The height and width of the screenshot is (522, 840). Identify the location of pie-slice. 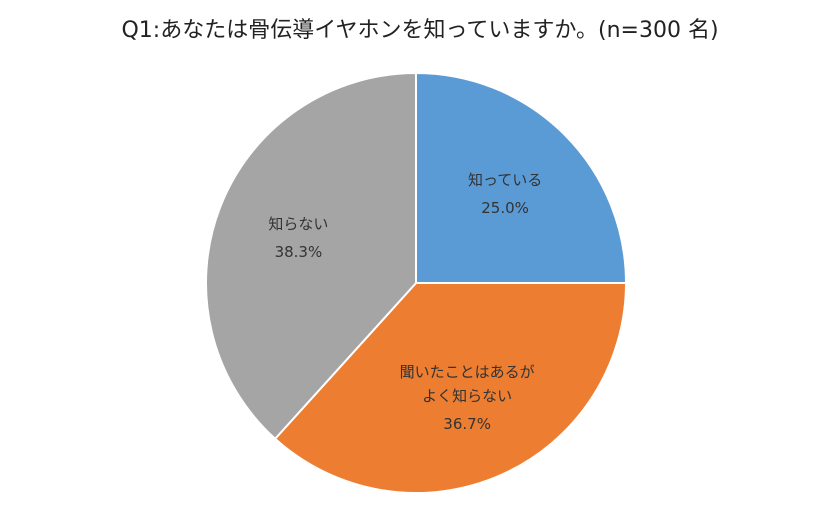
(521, 177).